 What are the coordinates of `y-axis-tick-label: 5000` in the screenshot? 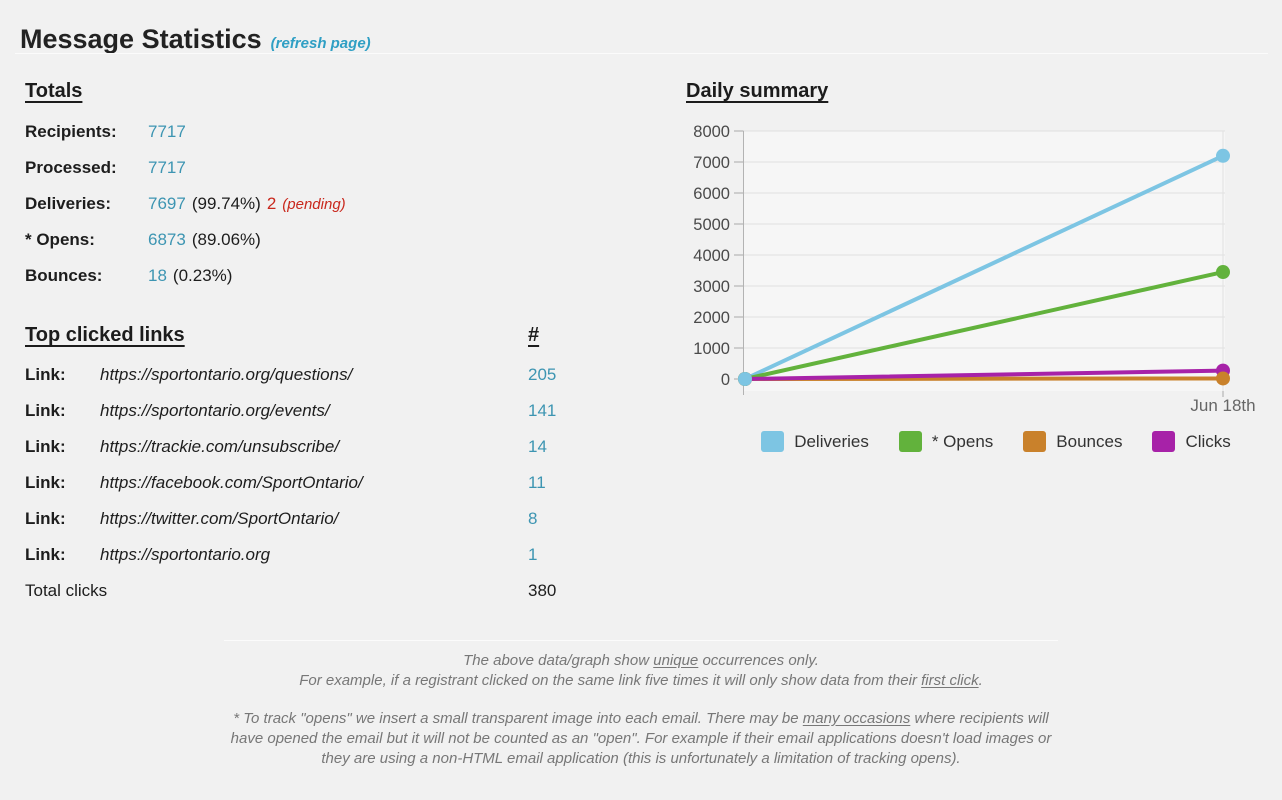 It's located at (711, 225).